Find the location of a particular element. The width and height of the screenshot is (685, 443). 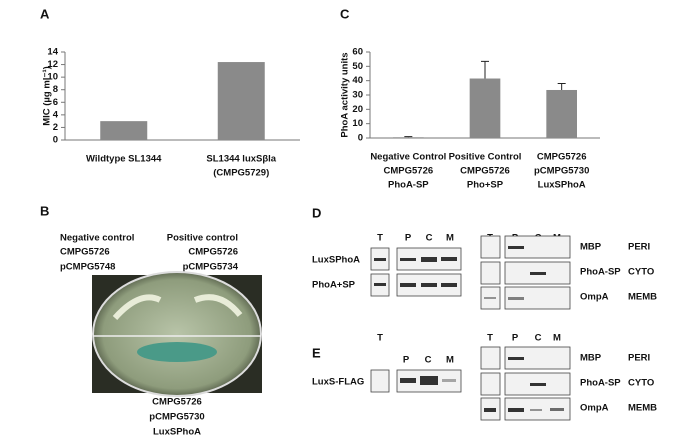

blot-d-right is located at coordinates (525, 272).